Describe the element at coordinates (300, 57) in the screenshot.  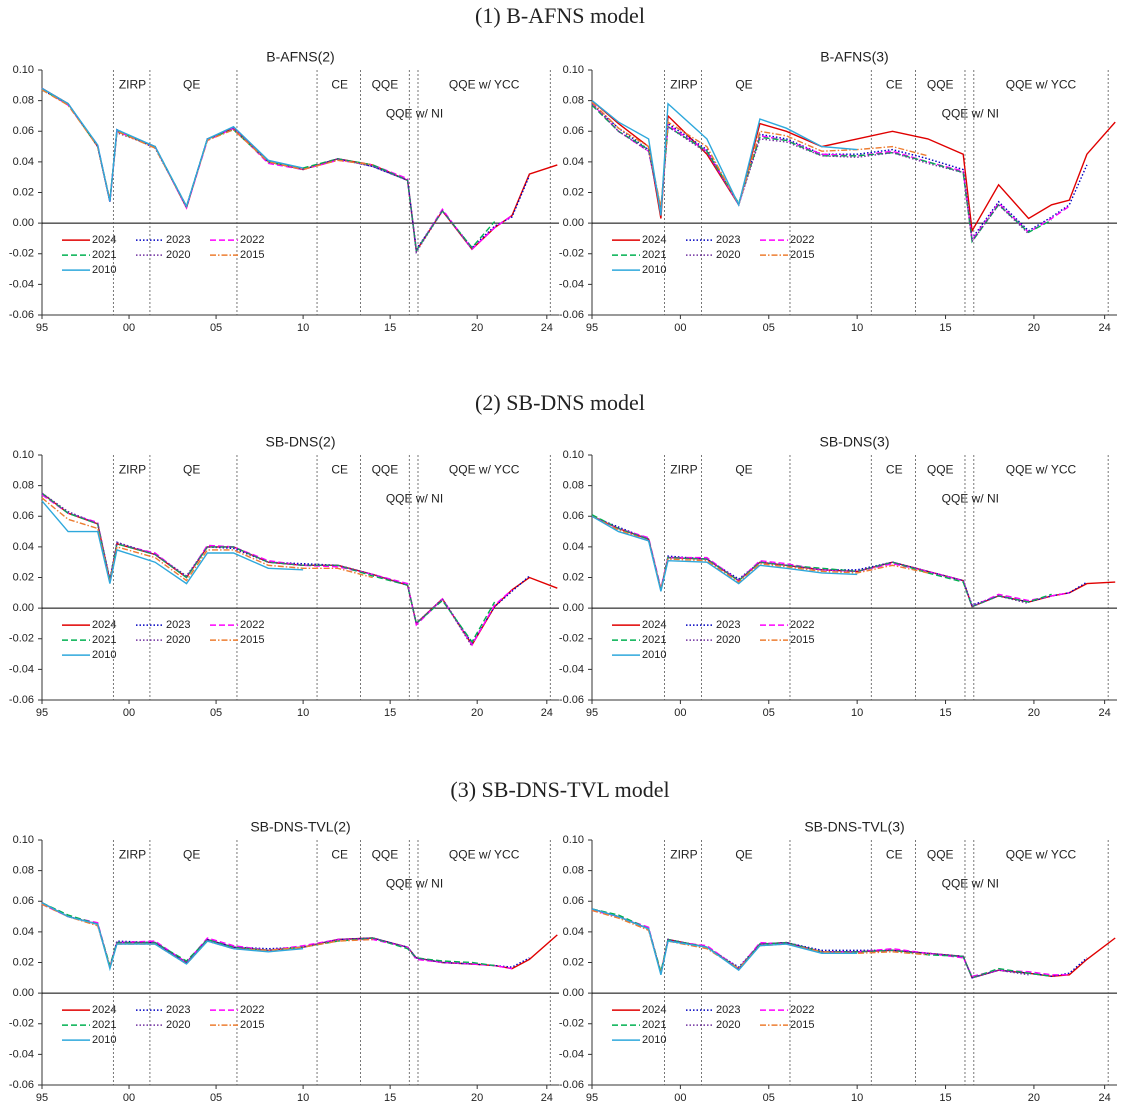
I see `chart-title: B-AFNS(2)` at that location.